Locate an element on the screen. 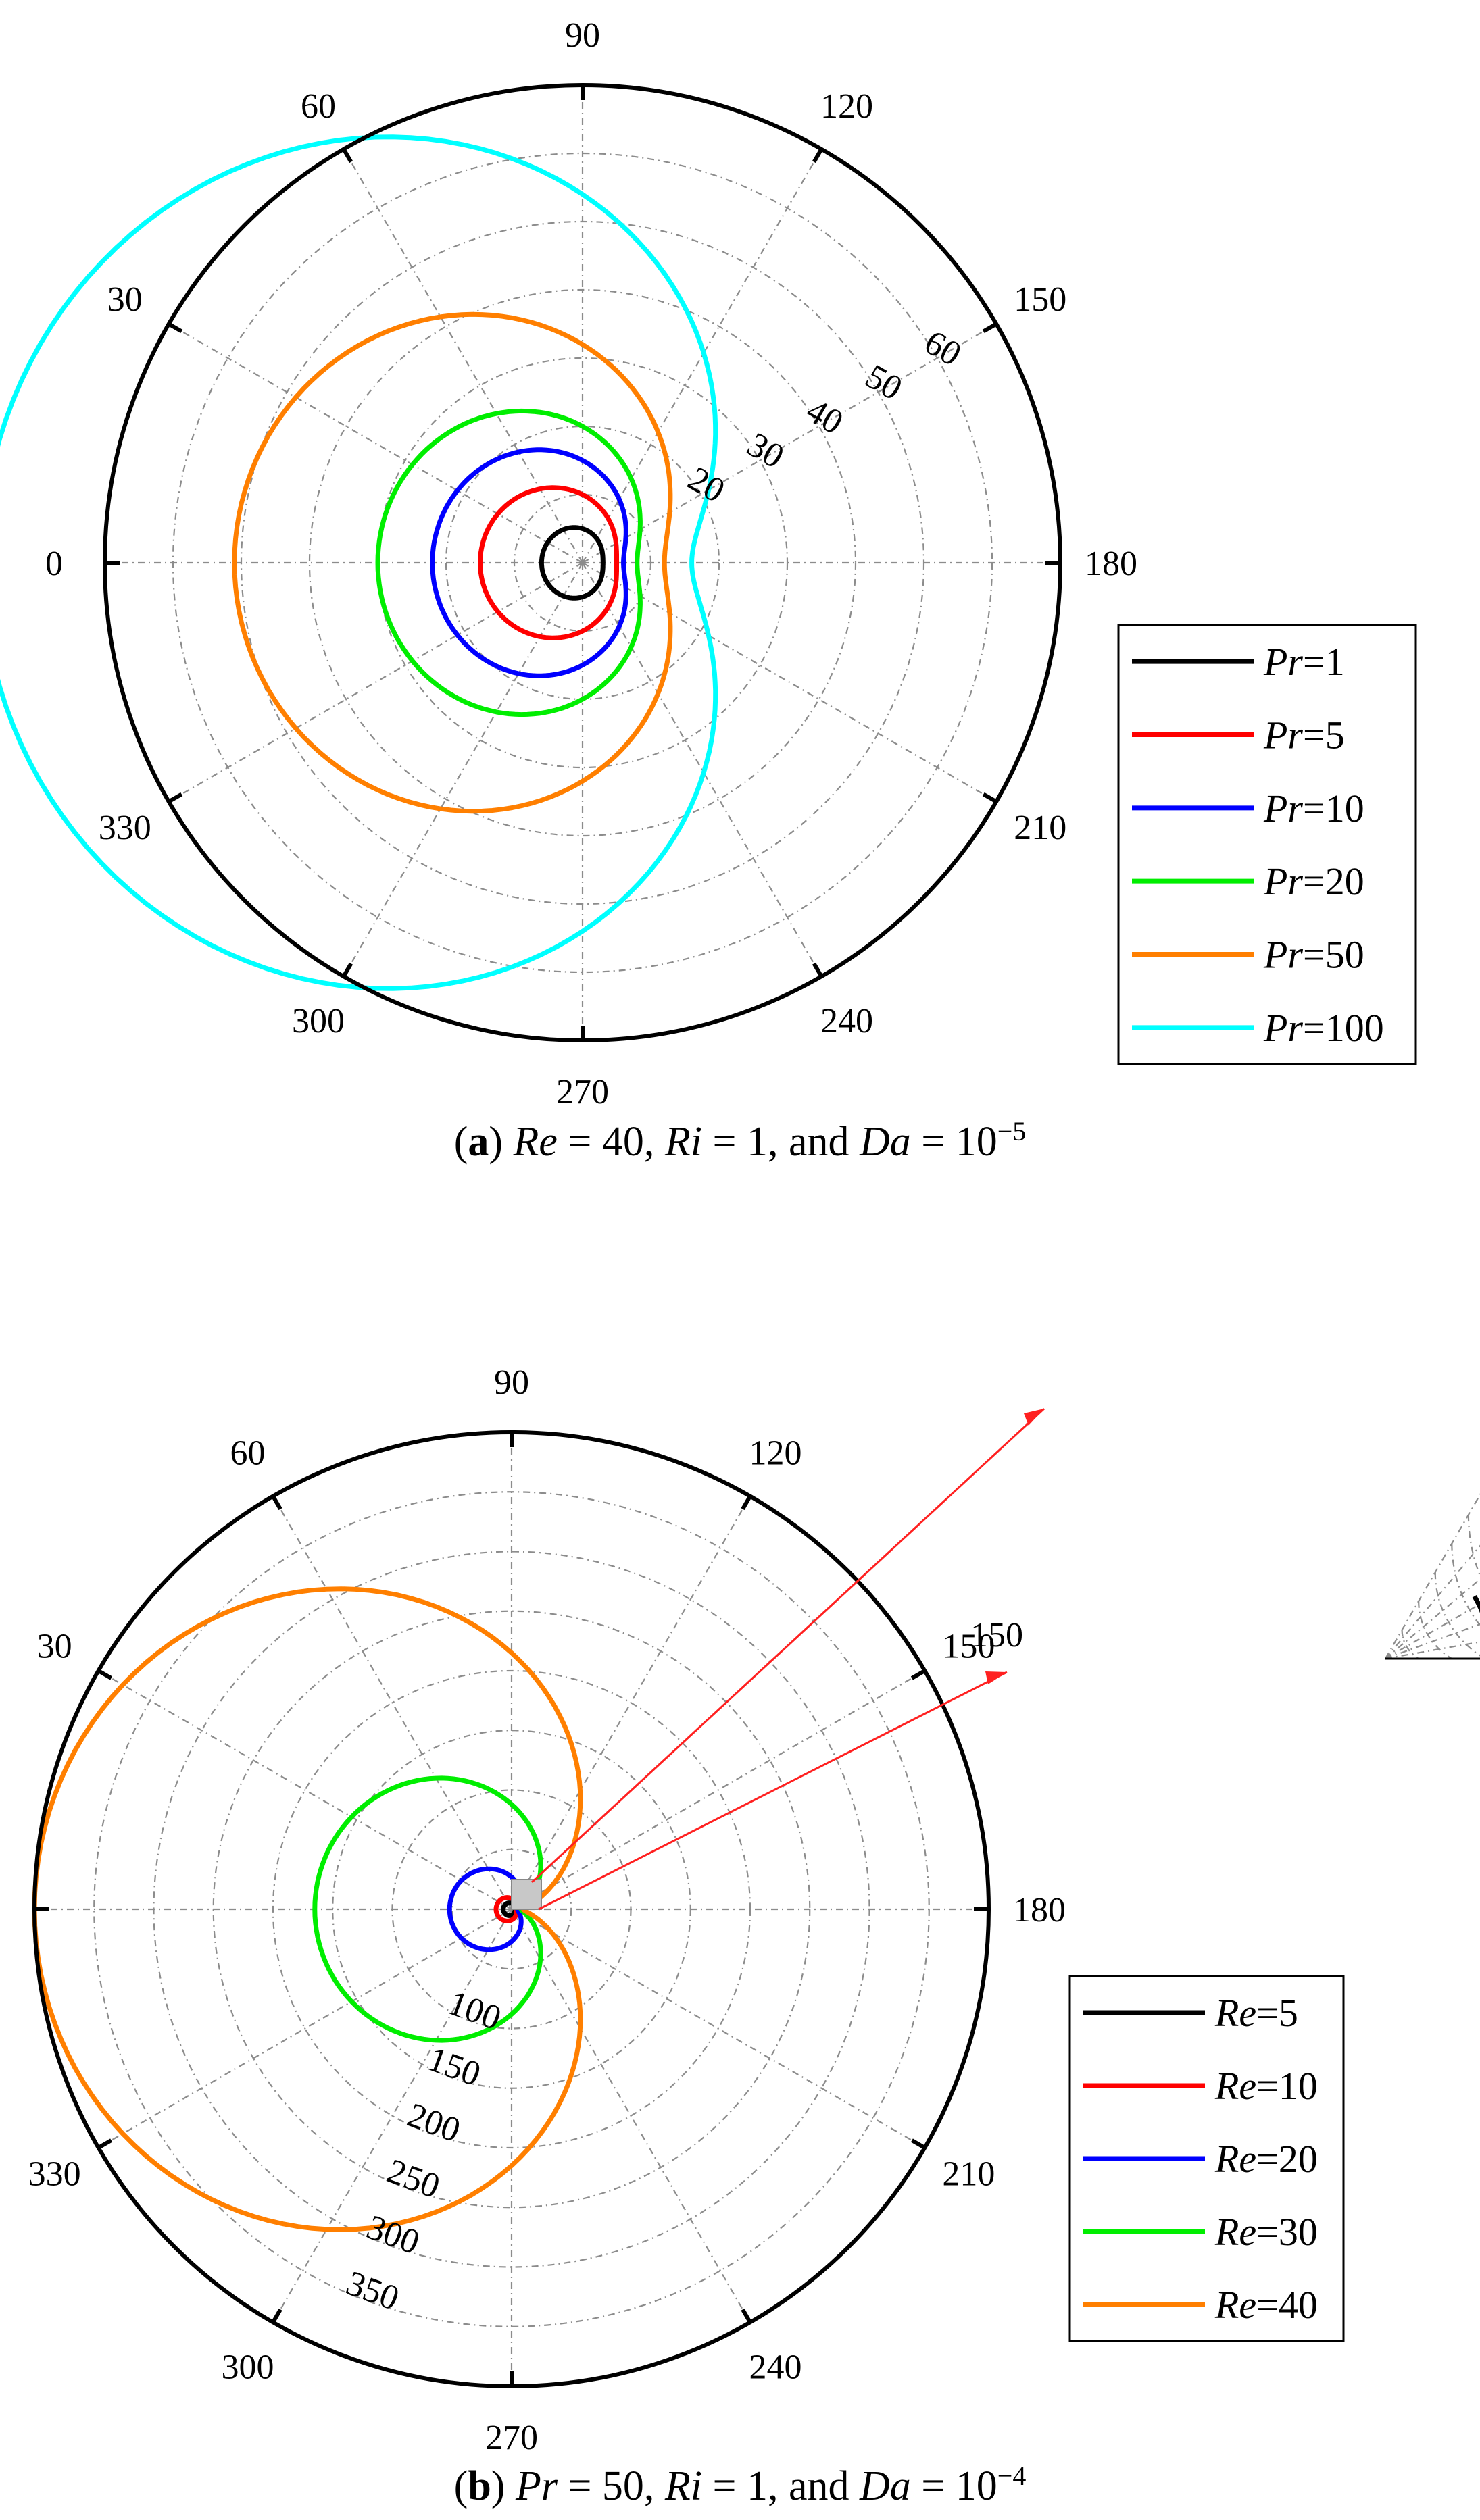  radial-tick-label: 30 is located at coordinates (766, 451).